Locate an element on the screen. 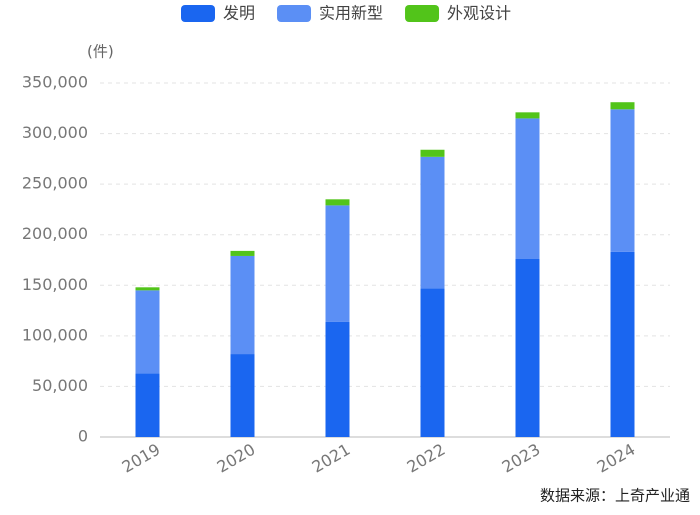 The width and height of the screenshot is (700, 515). x-tick-label: 2023 is located at coordinates (521, 458).